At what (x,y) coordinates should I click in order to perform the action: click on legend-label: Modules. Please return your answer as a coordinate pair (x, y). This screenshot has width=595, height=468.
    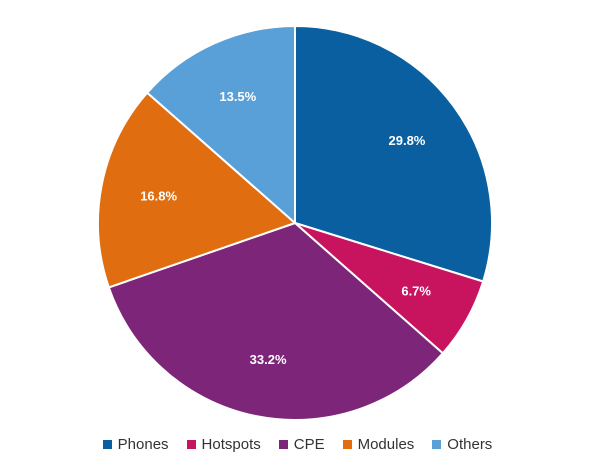
    Looking at the image, I should click on (386, 444).